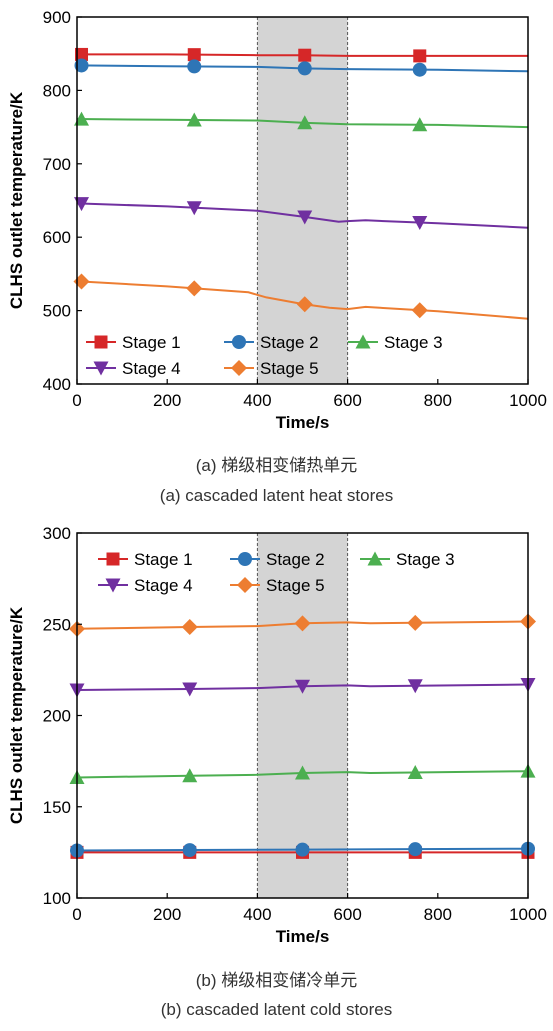 This screenshot has width=553, height=1031. Describe the element at coordinates (57, 624) in the screenshot. I see `y-tick-label: 250` at that location.